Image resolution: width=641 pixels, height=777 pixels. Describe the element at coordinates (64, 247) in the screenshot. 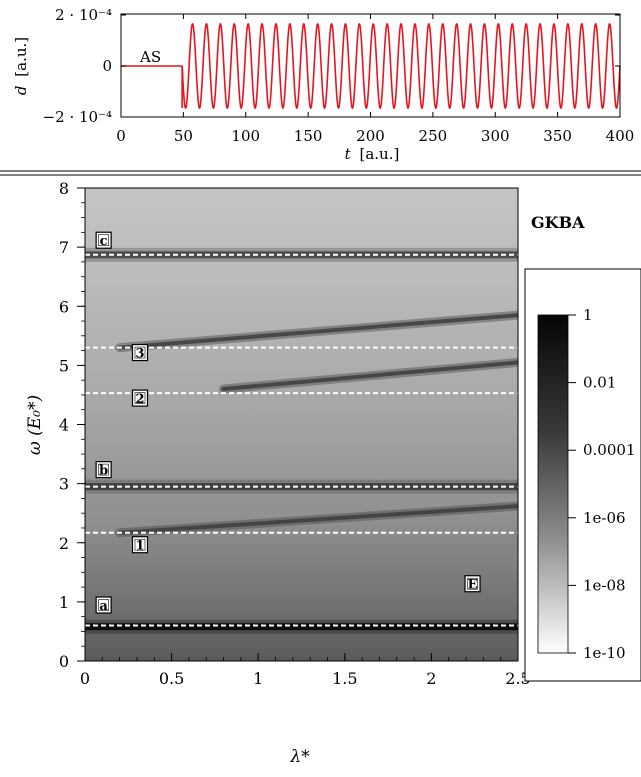

I see `heatmap-y-tick-label: 7` at that location.